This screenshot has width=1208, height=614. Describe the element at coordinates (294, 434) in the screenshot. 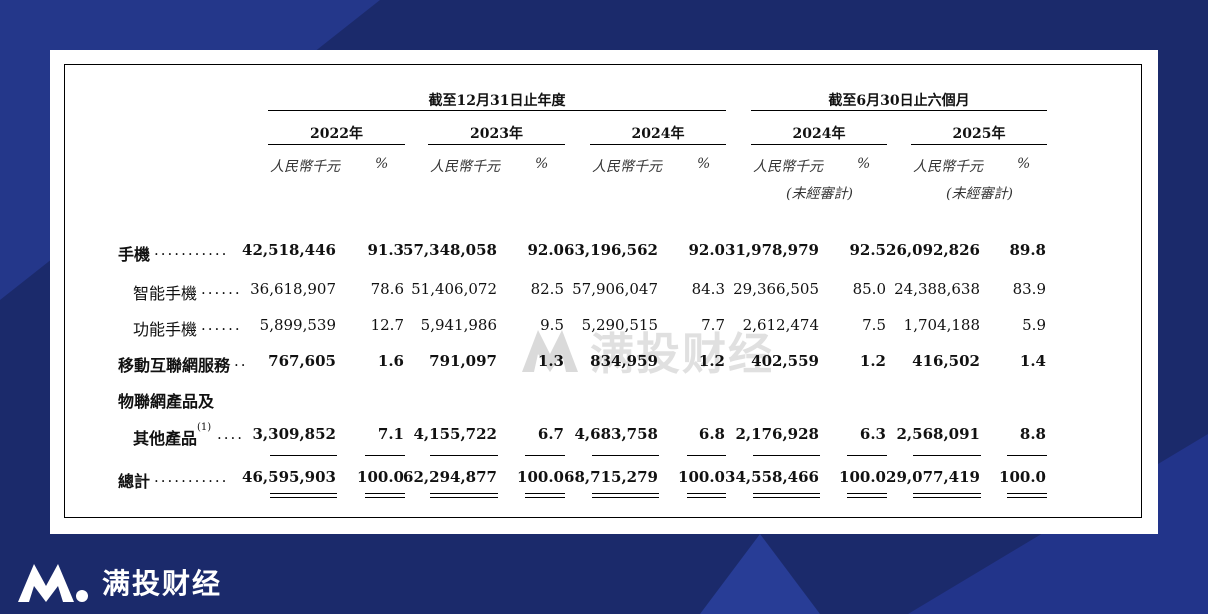

I see `cell-amount: 3,309,852` at that location.